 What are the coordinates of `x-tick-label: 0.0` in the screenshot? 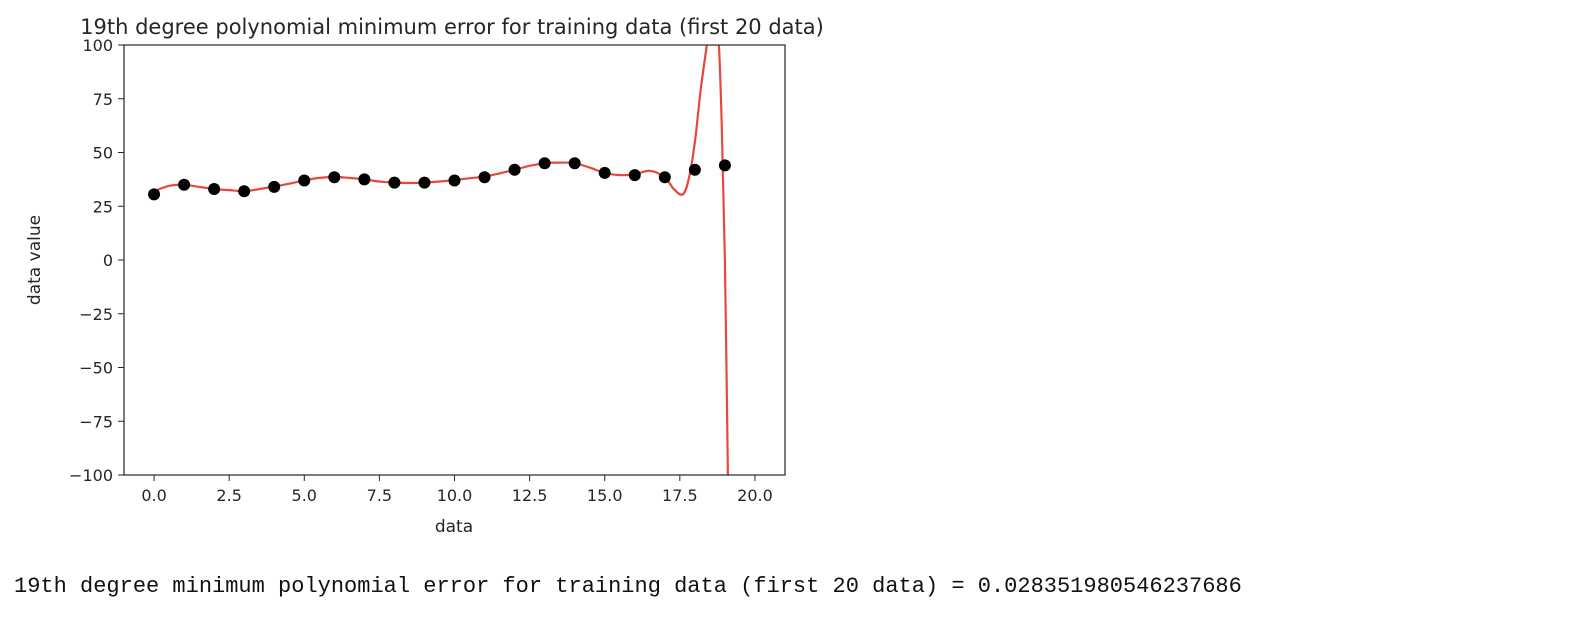 It's located at (153, 495).